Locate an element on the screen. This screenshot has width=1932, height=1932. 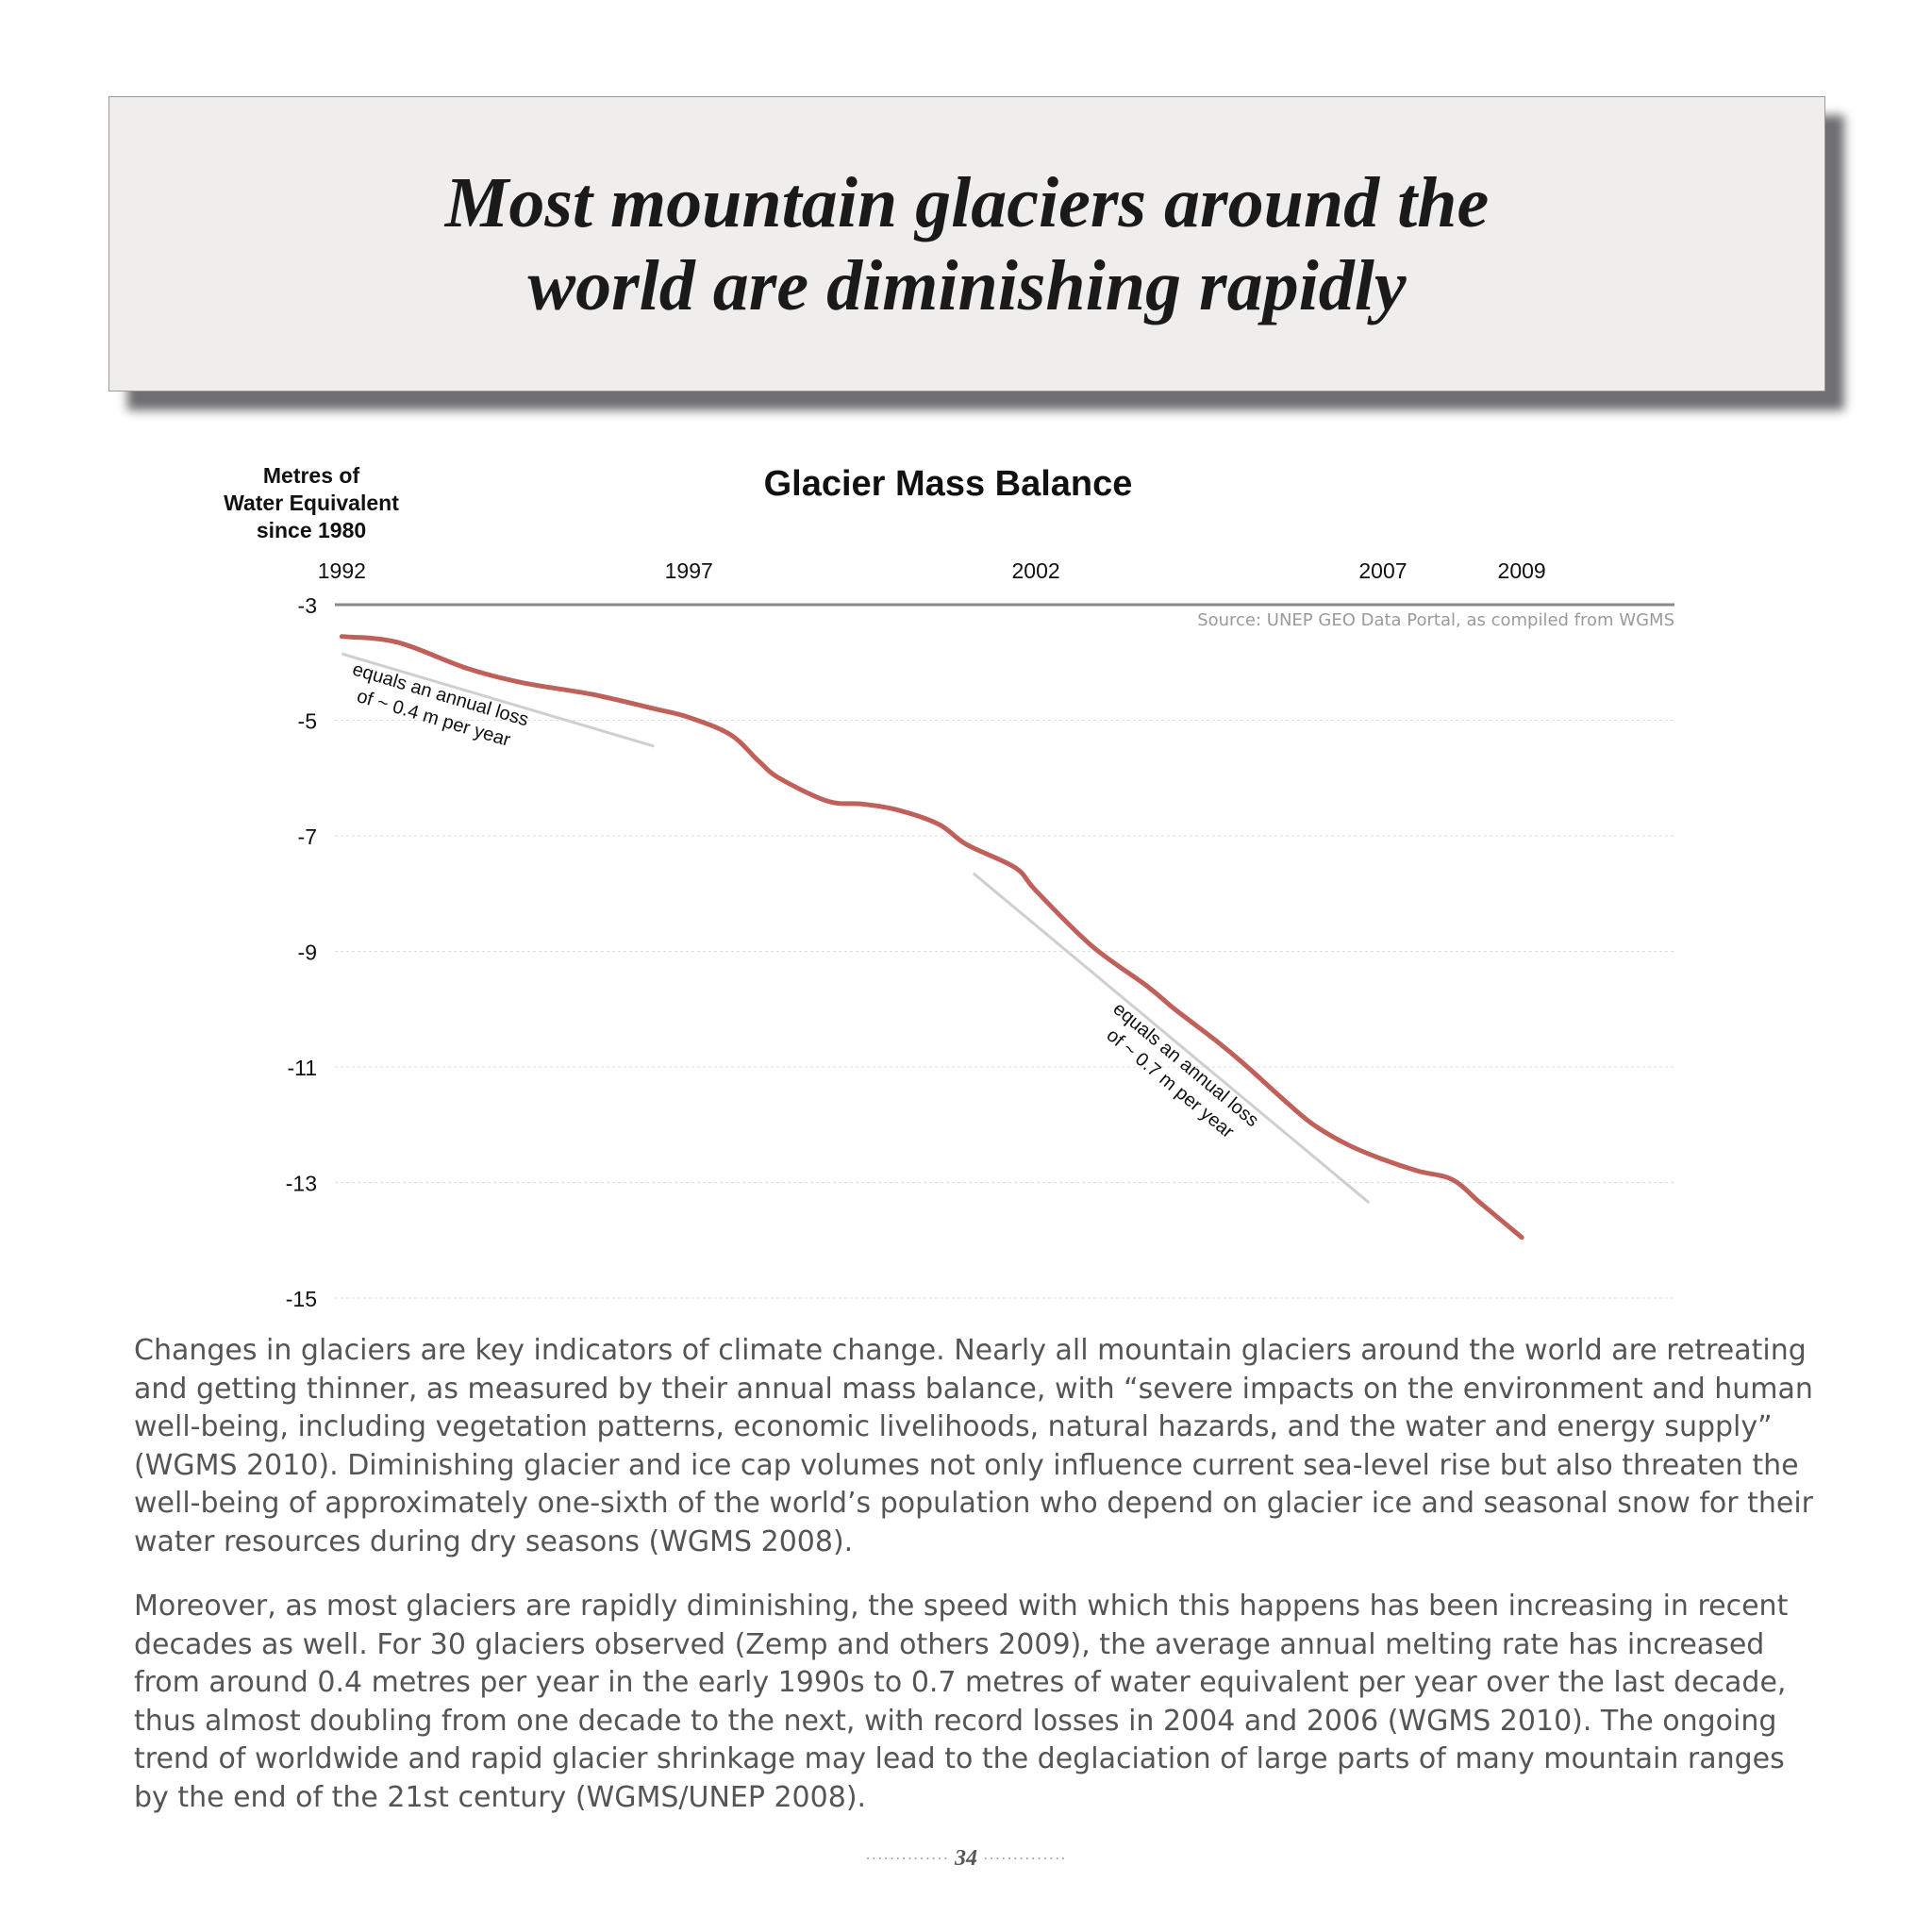
y-tick-label: -5 is located at coordinates (307, 721).